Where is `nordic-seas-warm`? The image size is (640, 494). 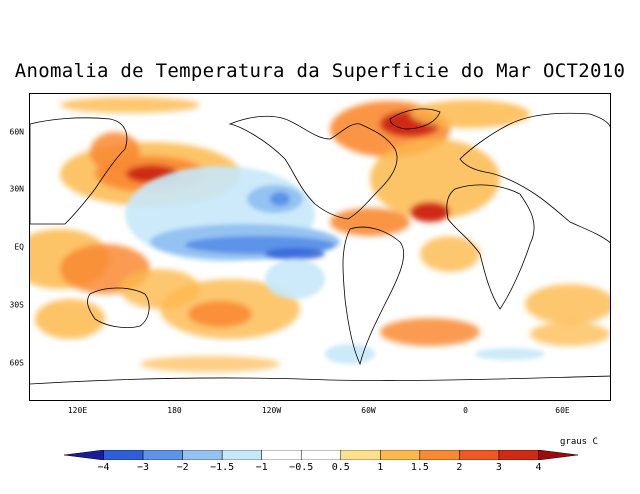
nordic-seas-warm is located at coordinates (470, 114).